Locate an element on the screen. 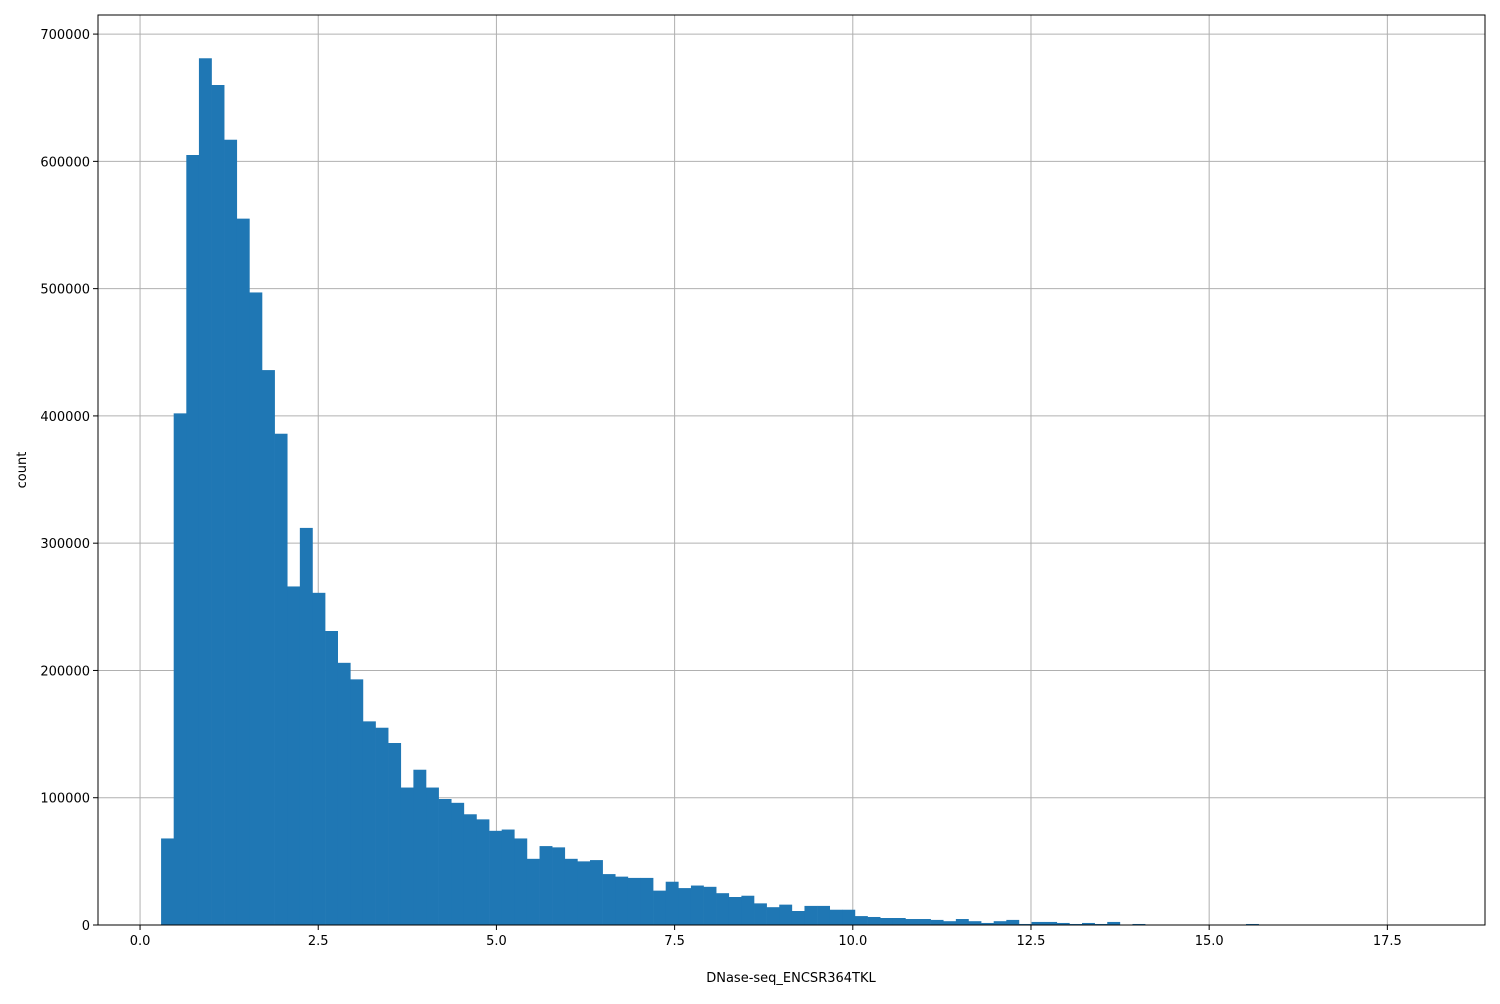  x-tick-label: 7.5 is located at coordinates (674, 941).